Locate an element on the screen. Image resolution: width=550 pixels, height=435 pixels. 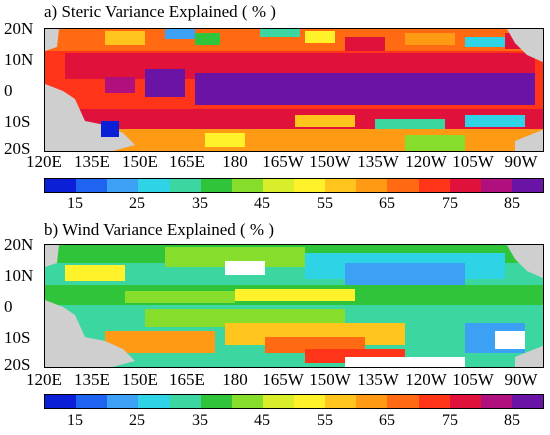
a-lon-label-165w: 165W is located at coordinates (283, 161).